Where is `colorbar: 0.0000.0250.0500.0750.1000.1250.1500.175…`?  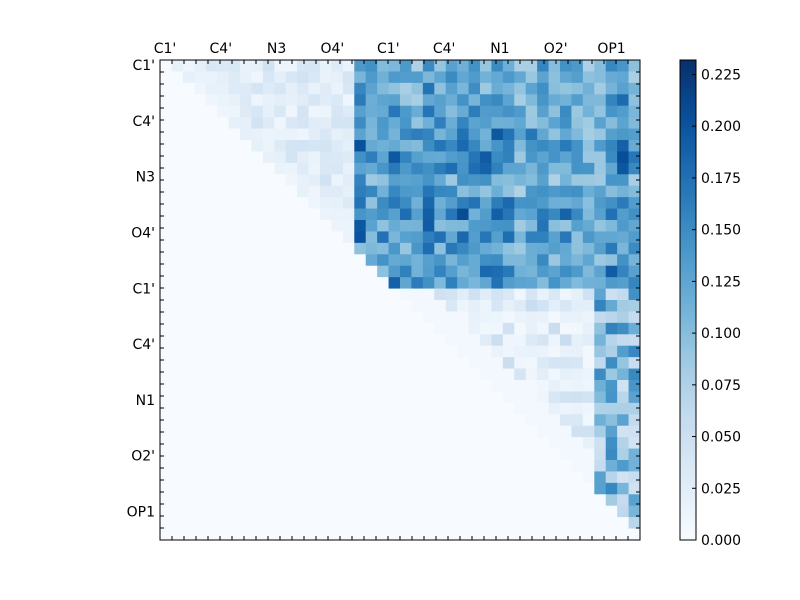
colorbar: 0.0000.0250.0500.0750.1000.1250.1500.175… is located at coordinates (710, 304).